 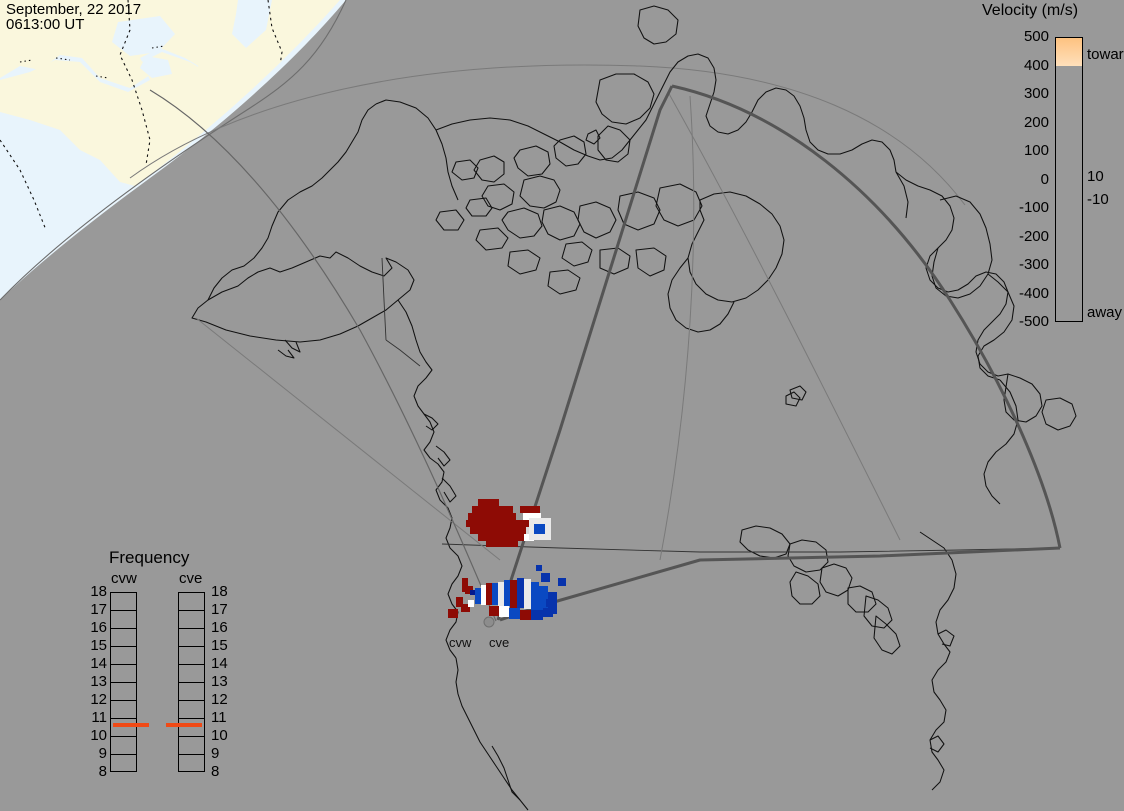 I want to click on velocity-colorbar, so click(x=1069, y=179).